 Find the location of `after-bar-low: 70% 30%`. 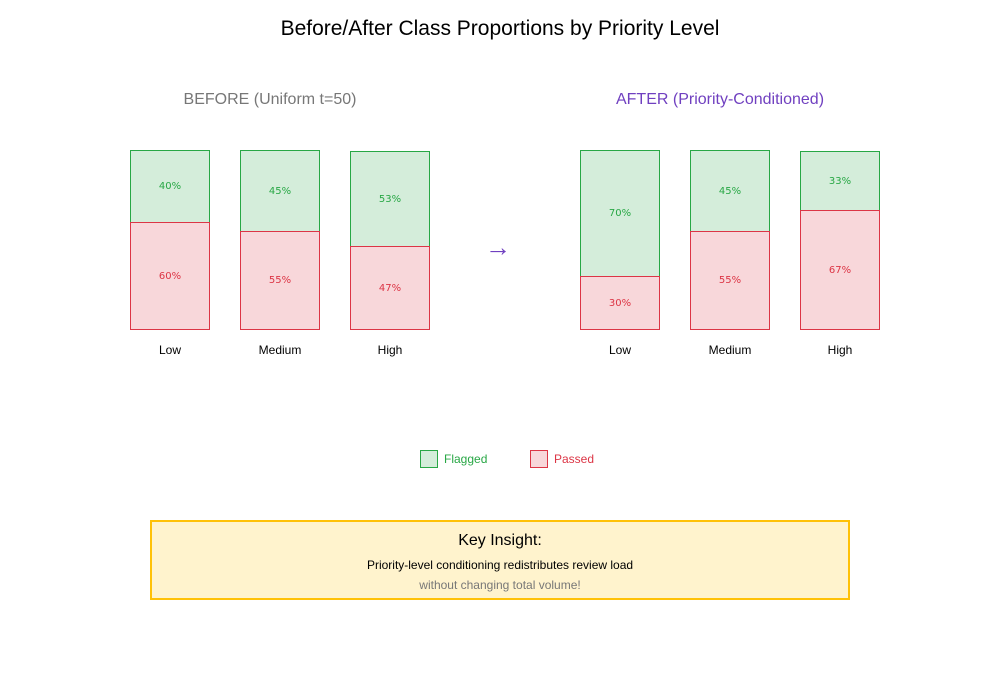

after-bar-low: 70% 30% is located at coordinates (620, 240).